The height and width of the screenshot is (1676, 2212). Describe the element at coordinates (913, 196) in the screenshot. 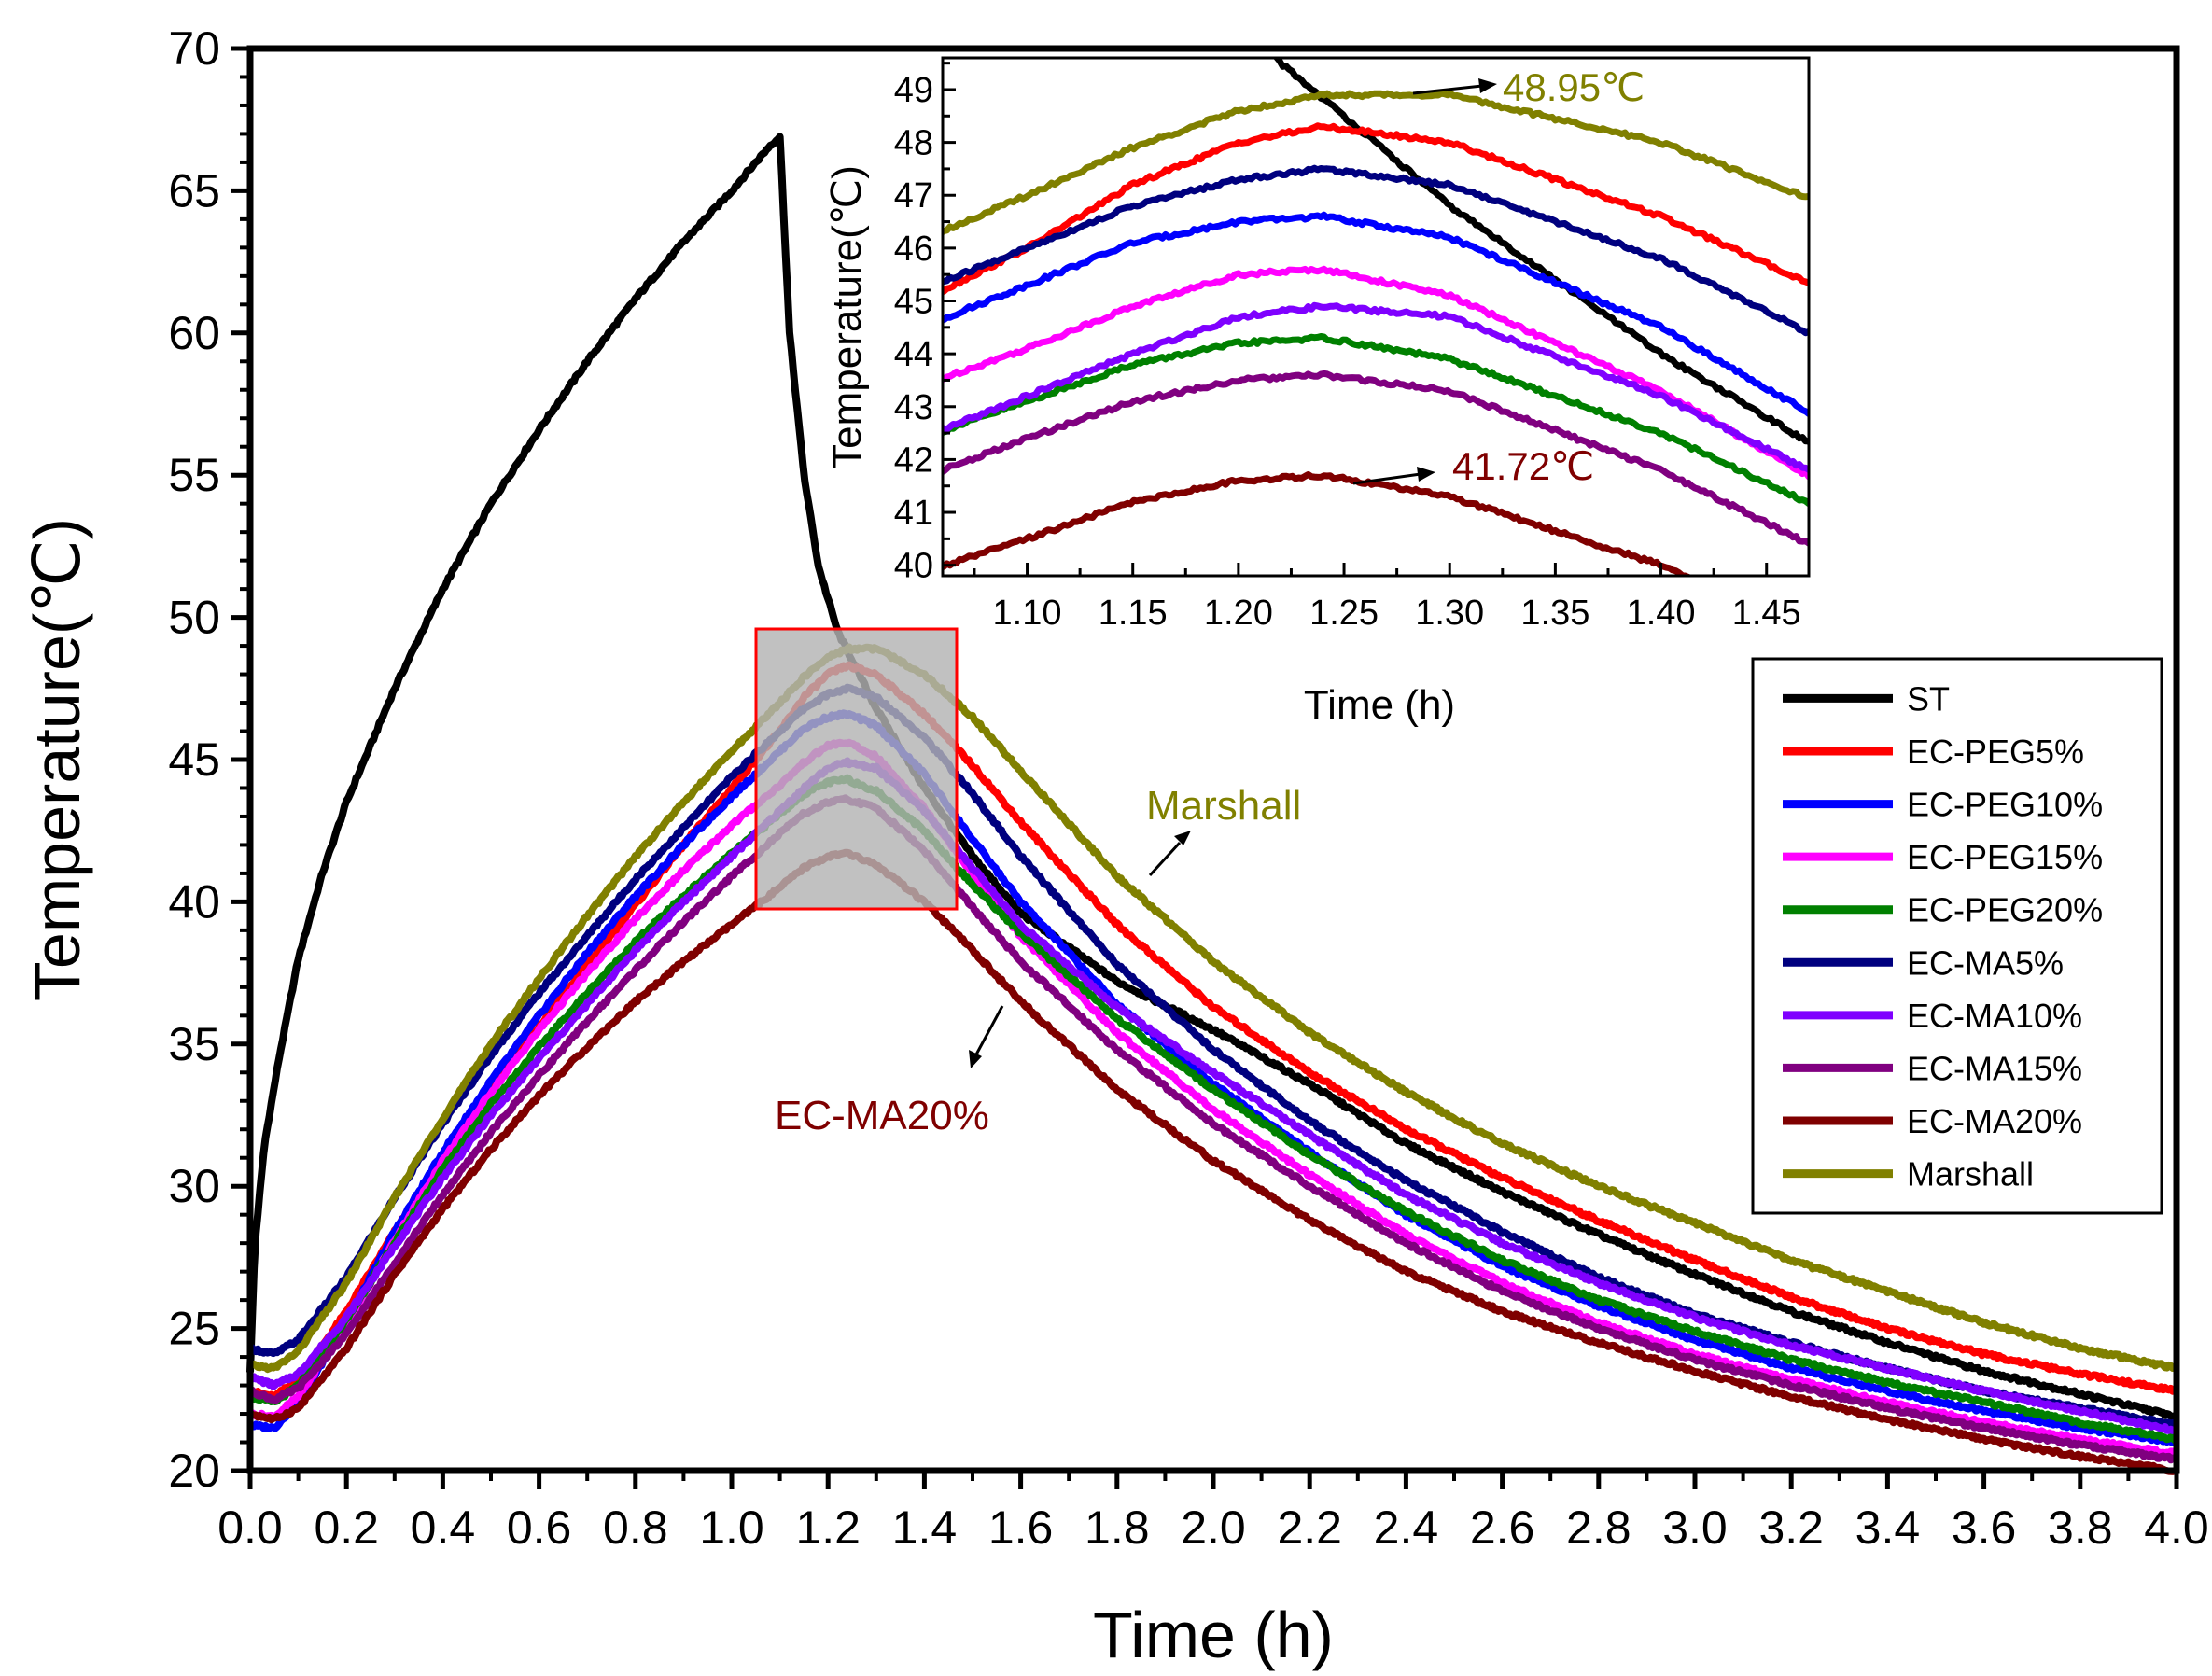

I see `inset-y-tick-label: 47` at that location.